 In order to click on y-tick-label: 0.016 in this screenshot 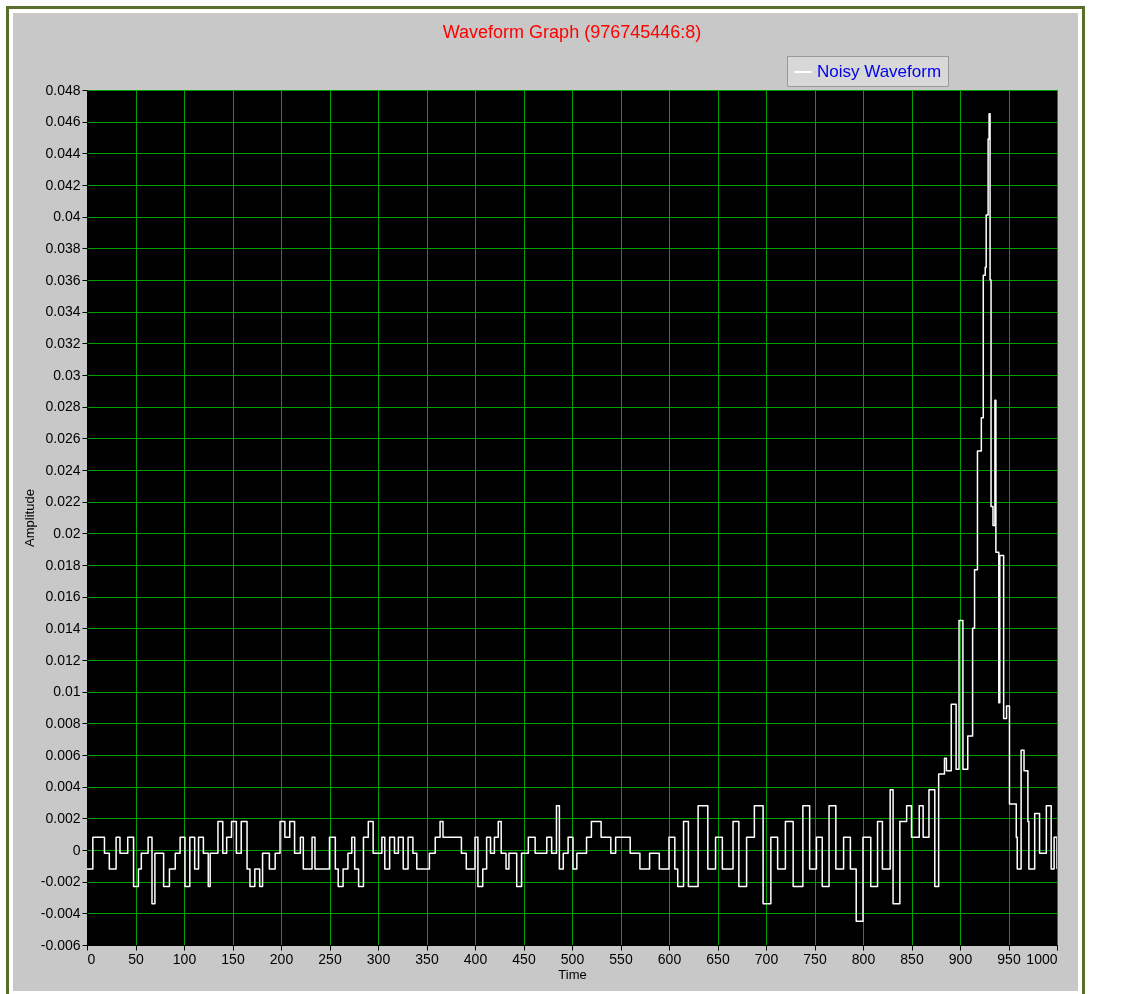, I will do `click(63, 596)`.